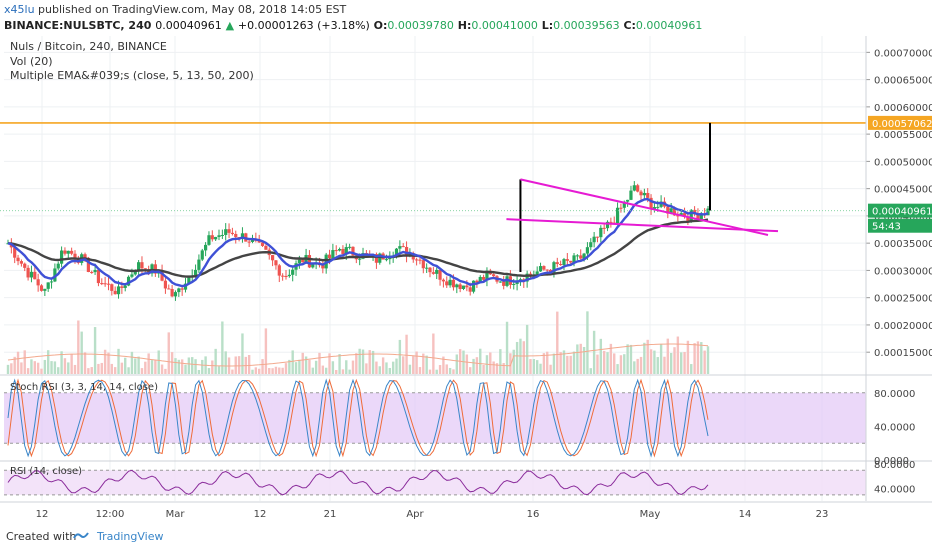 This screenshot has width=932, height=550. I want to click on price-tick-label: 0.00045000, so click(903, 190).